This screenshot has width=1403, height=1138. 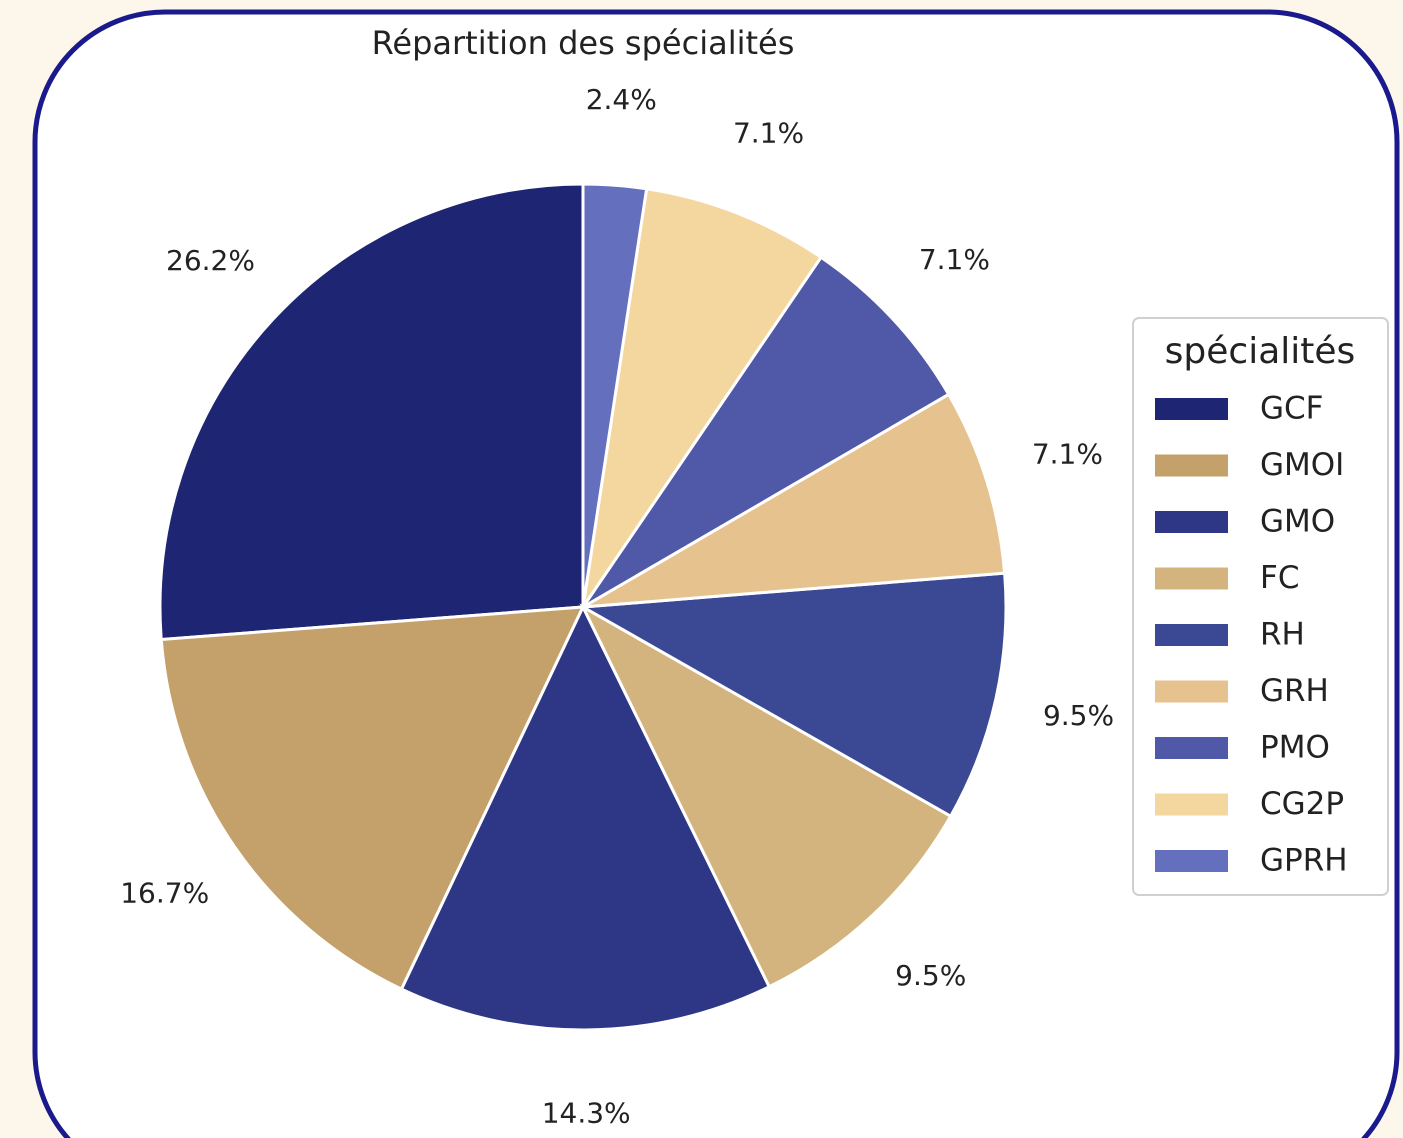 I want to click on data-label: 16.7%, so click(x=164, y=893).